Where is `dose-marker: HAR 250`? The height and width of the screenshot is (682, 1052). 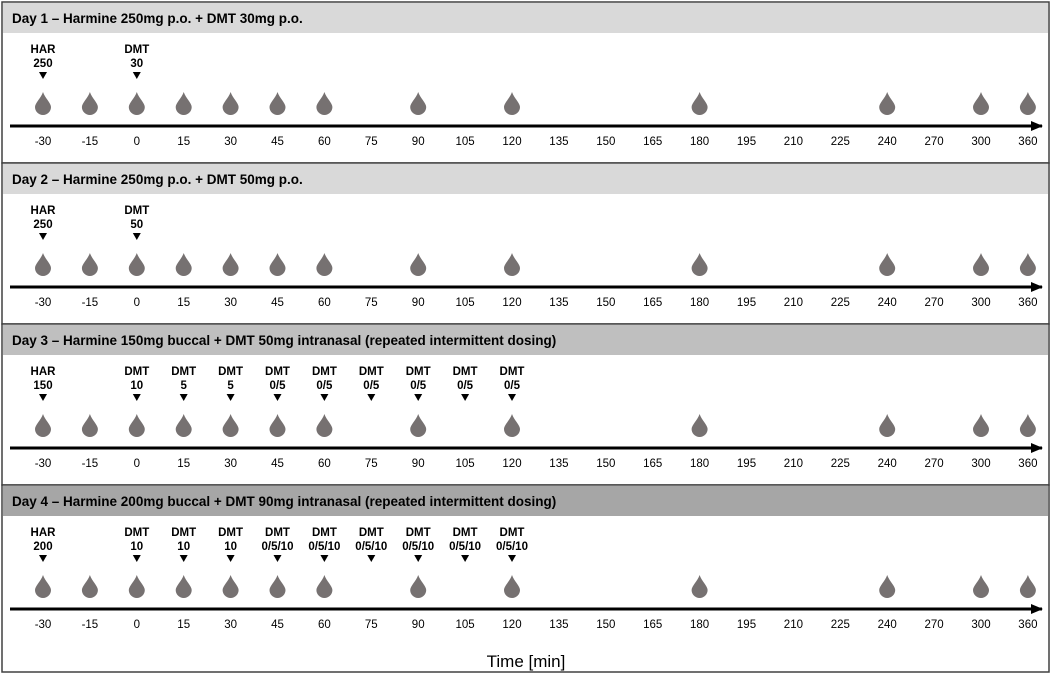 dose-marker: HAR 250 is located at coordinates (44, 222).